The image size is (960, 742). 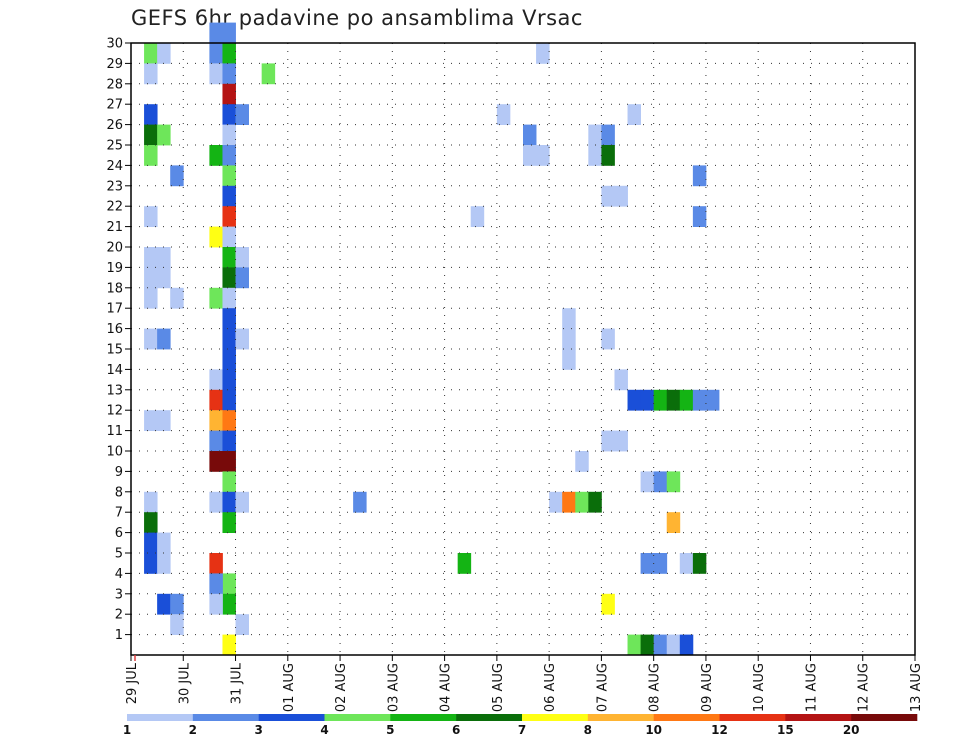 I want to click on y-tick-label: 12, so click(x=114, y=411).